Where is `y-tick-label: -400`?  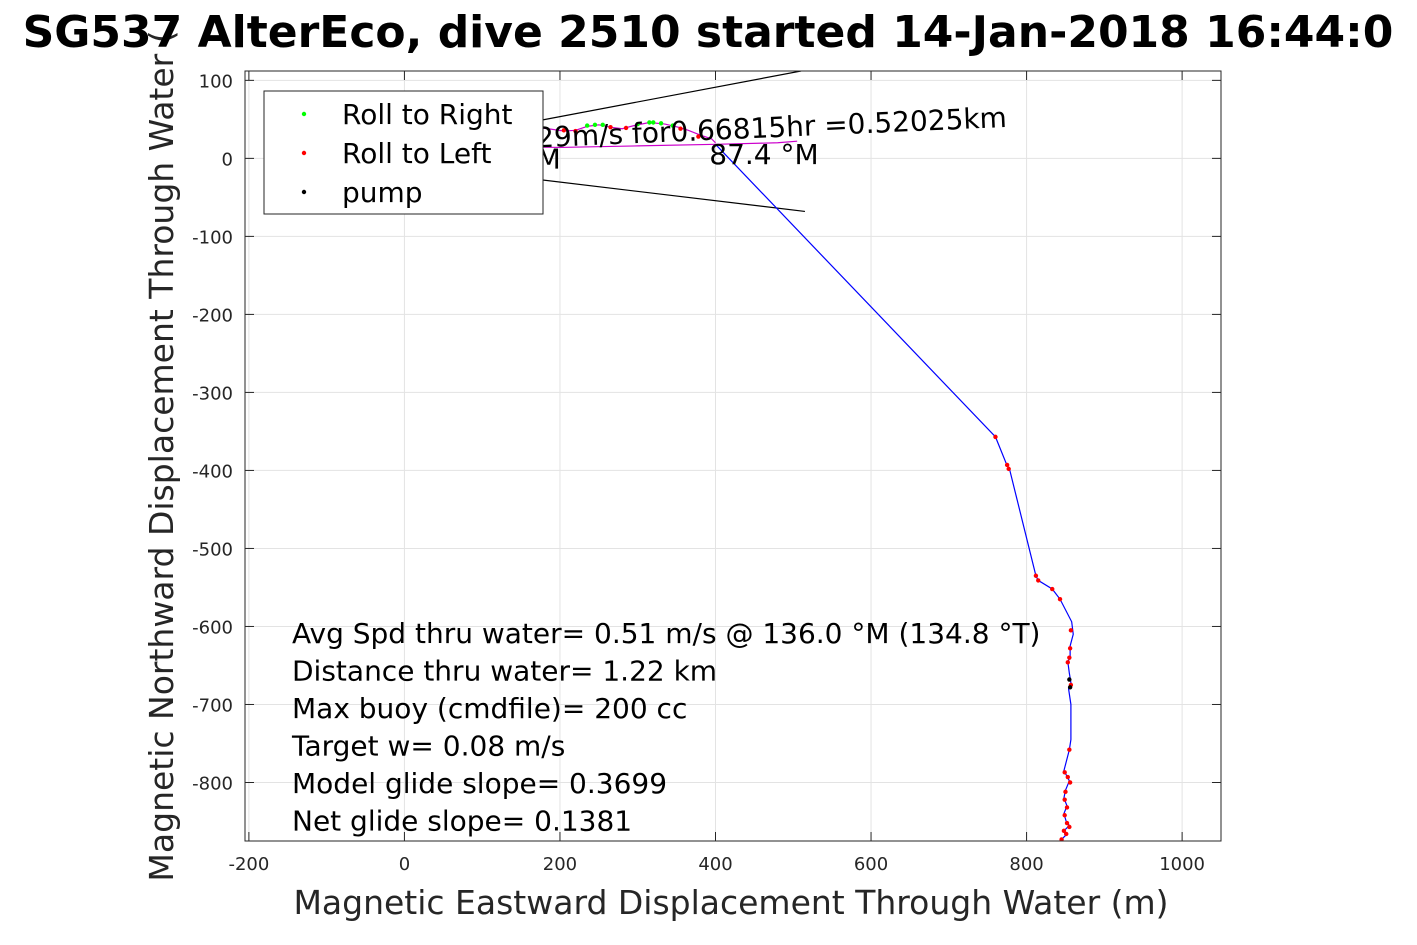
y-tick-label: -400 is located at coordinates (212, 471).